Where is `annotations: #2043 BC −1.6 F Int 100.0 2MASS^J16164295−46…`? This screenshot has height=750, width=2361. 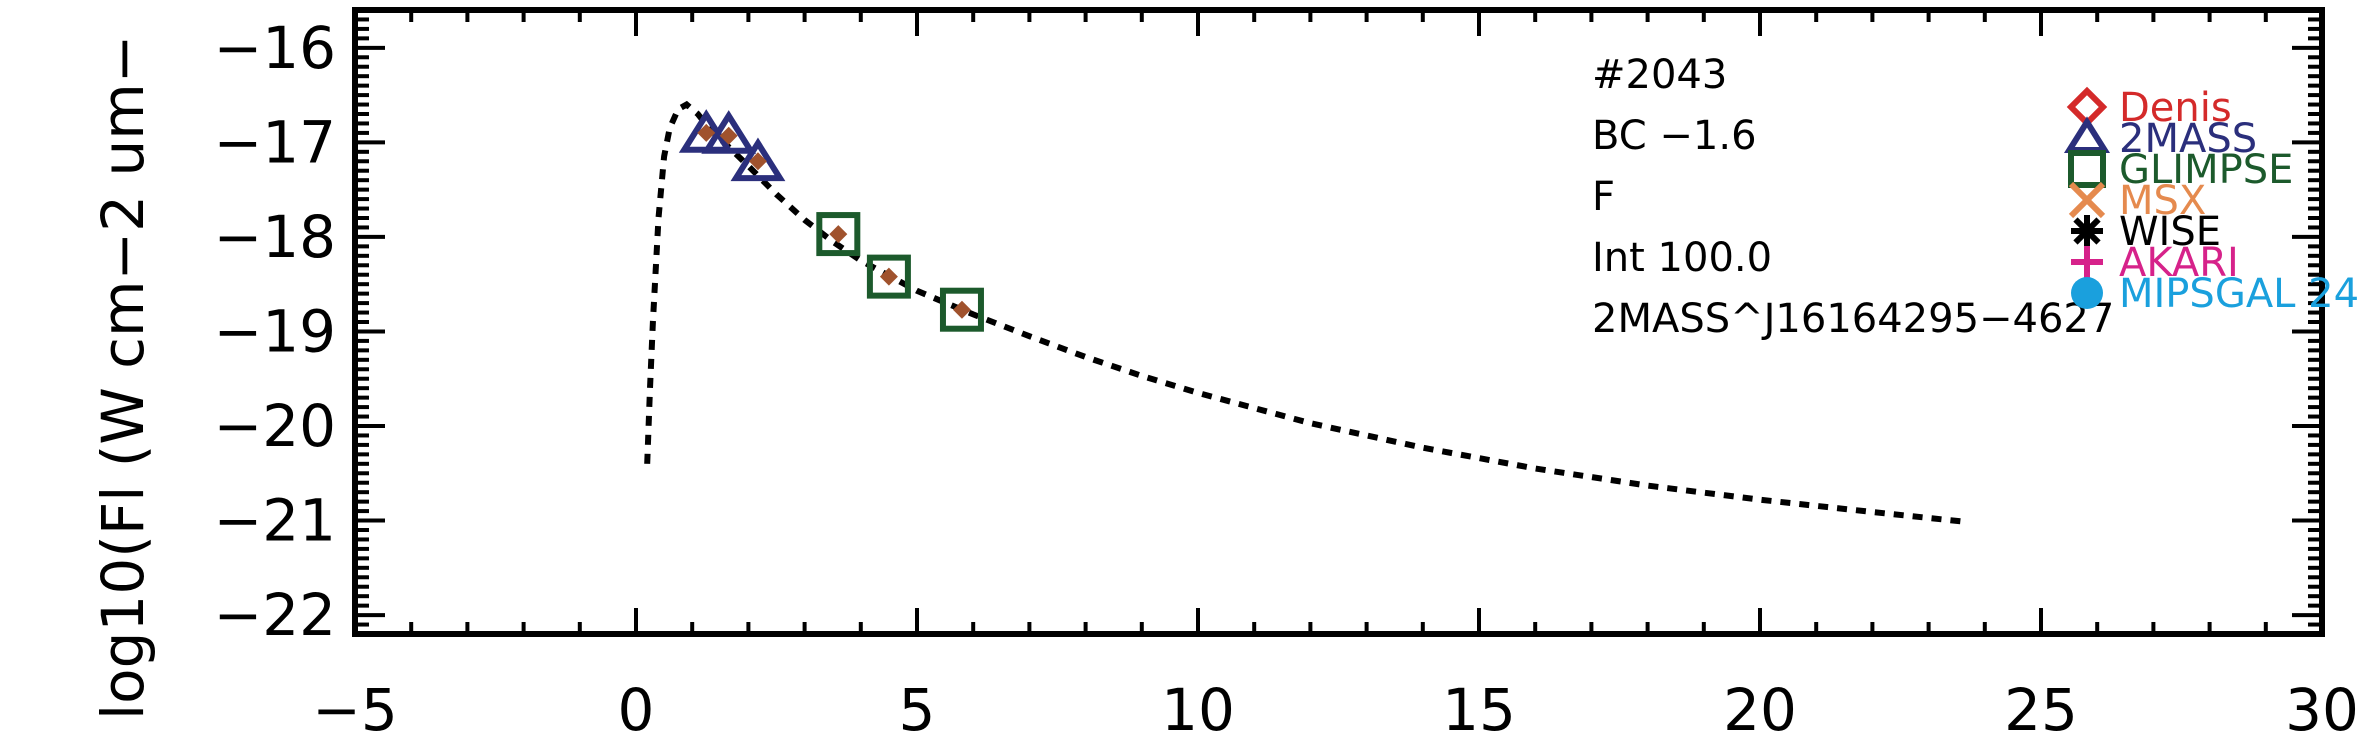 annotations: #2043 BC −1.6 F Int 100.0 2MASS^J16164295−46… is located at coordinates (1853, 197).